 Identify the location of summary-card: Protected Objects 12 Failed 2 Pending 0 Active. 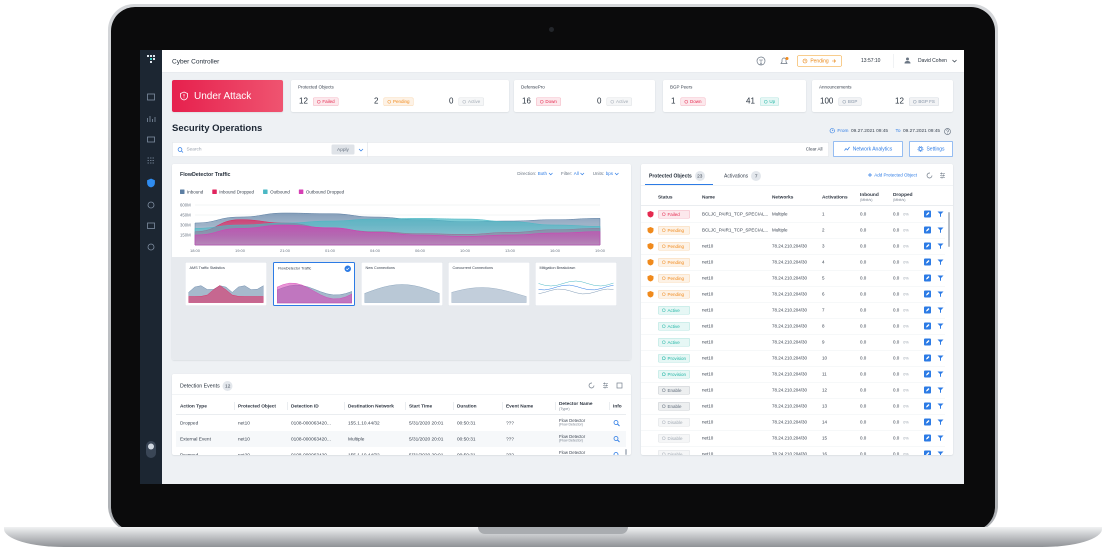
(400, 96).